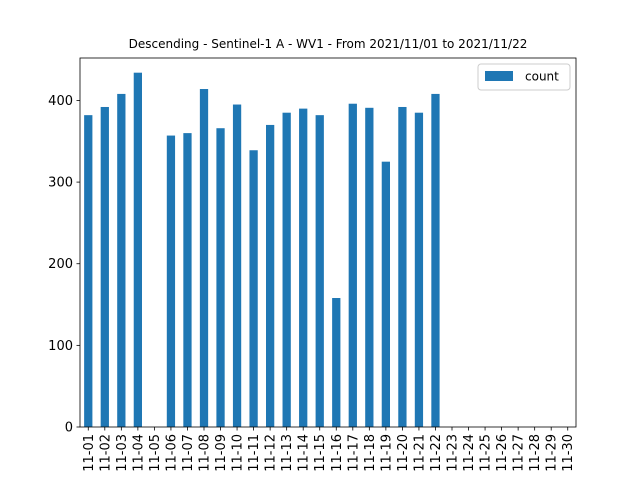 The image size is (640, 480). I want to click on x-tick-label: 11-25, so click(486, 453).